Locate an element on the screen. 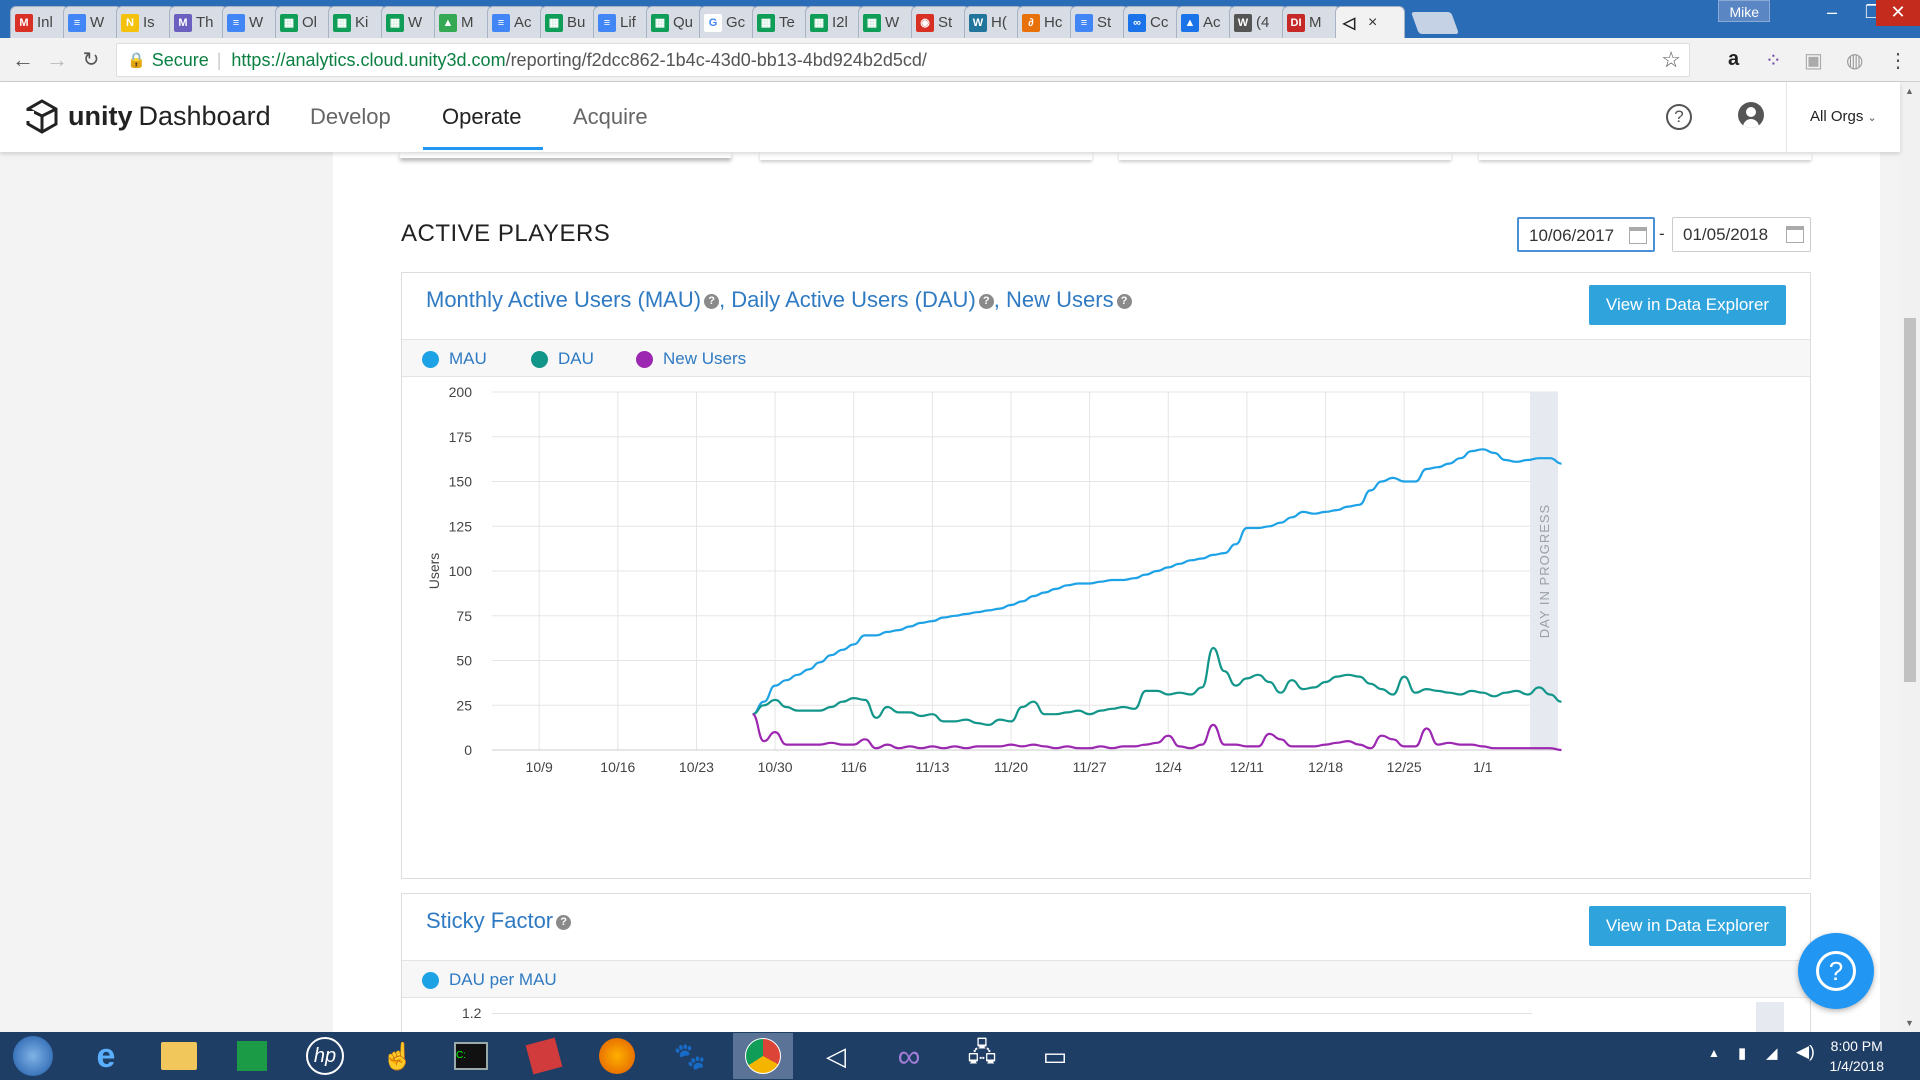 Image resolution: width=1920 pixels, height=1080 pixels. network-icon: 🖧 is located at coordinates (982, 1052).